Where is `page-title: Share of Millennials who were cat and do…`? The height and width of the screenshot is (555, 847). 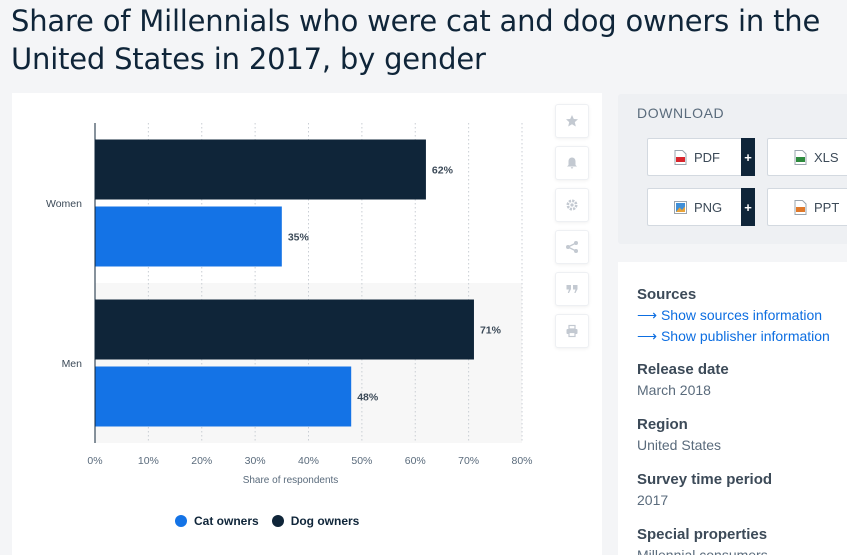 page-title: Share of Millennials who were cat and do… is located at coordinates (416, 40).